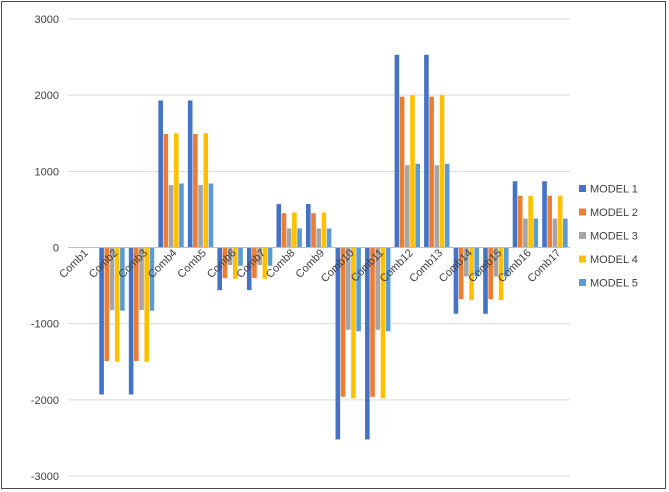  What do you see at coordinates (101, 321) in the screenshot?
I see `bar-model-1-comb2` at bounding box center [101, 321].